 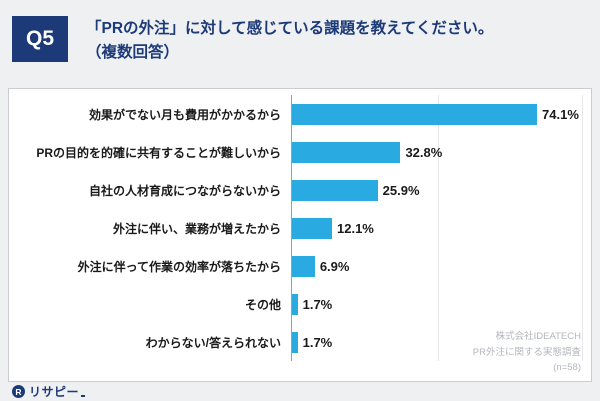 I want to click on logo-cursor-mark, so click(x=83, y=396).